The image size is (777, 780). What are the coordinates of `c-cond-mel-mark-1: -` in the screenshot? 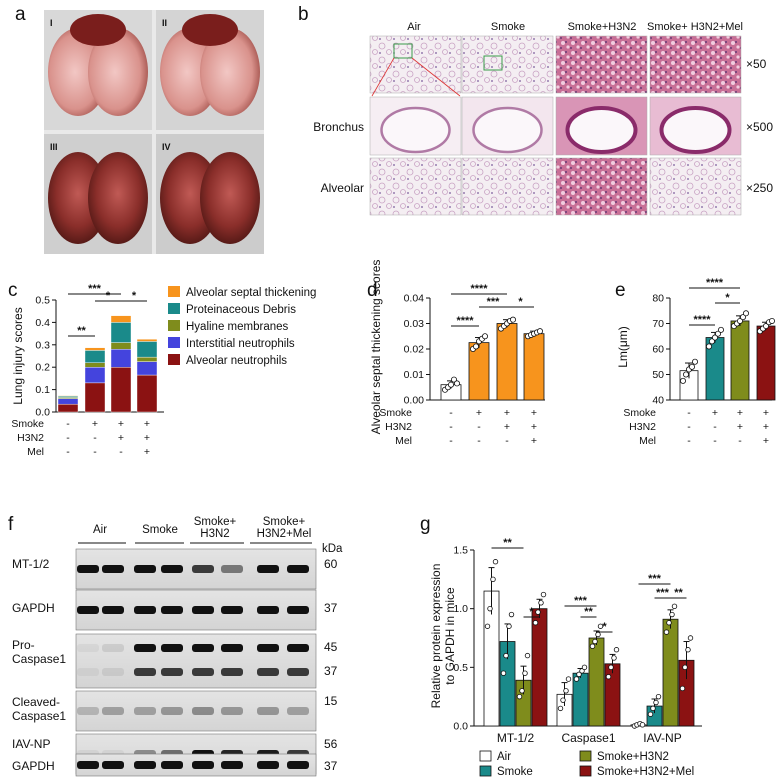 It's located at (95, 452).